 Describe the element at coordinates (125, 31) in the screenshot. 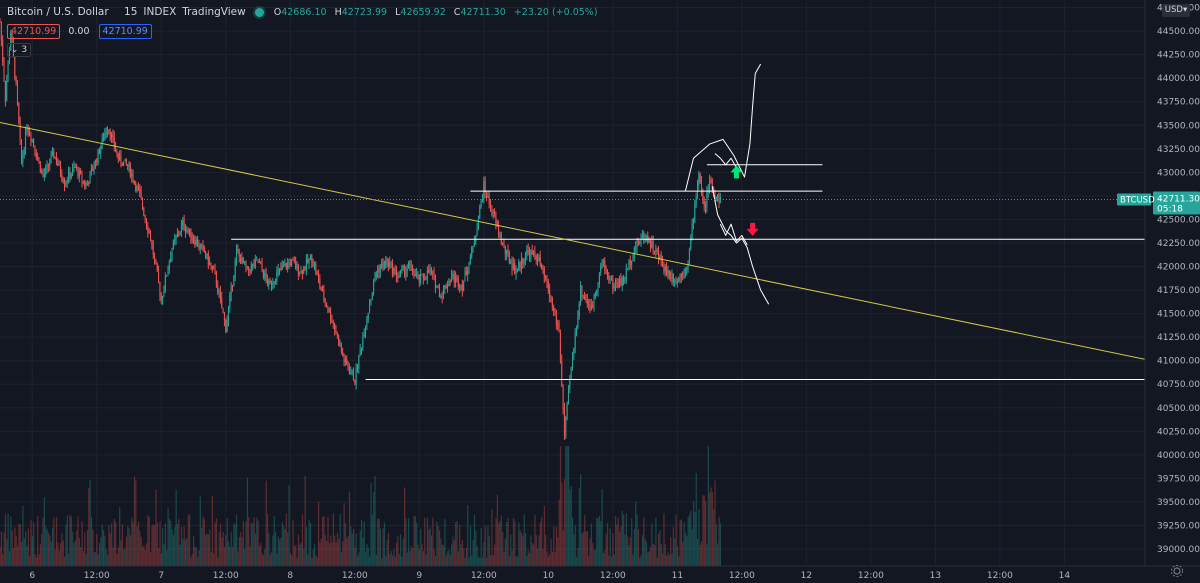

I see `ask-price-button: 42710.99` at that location.